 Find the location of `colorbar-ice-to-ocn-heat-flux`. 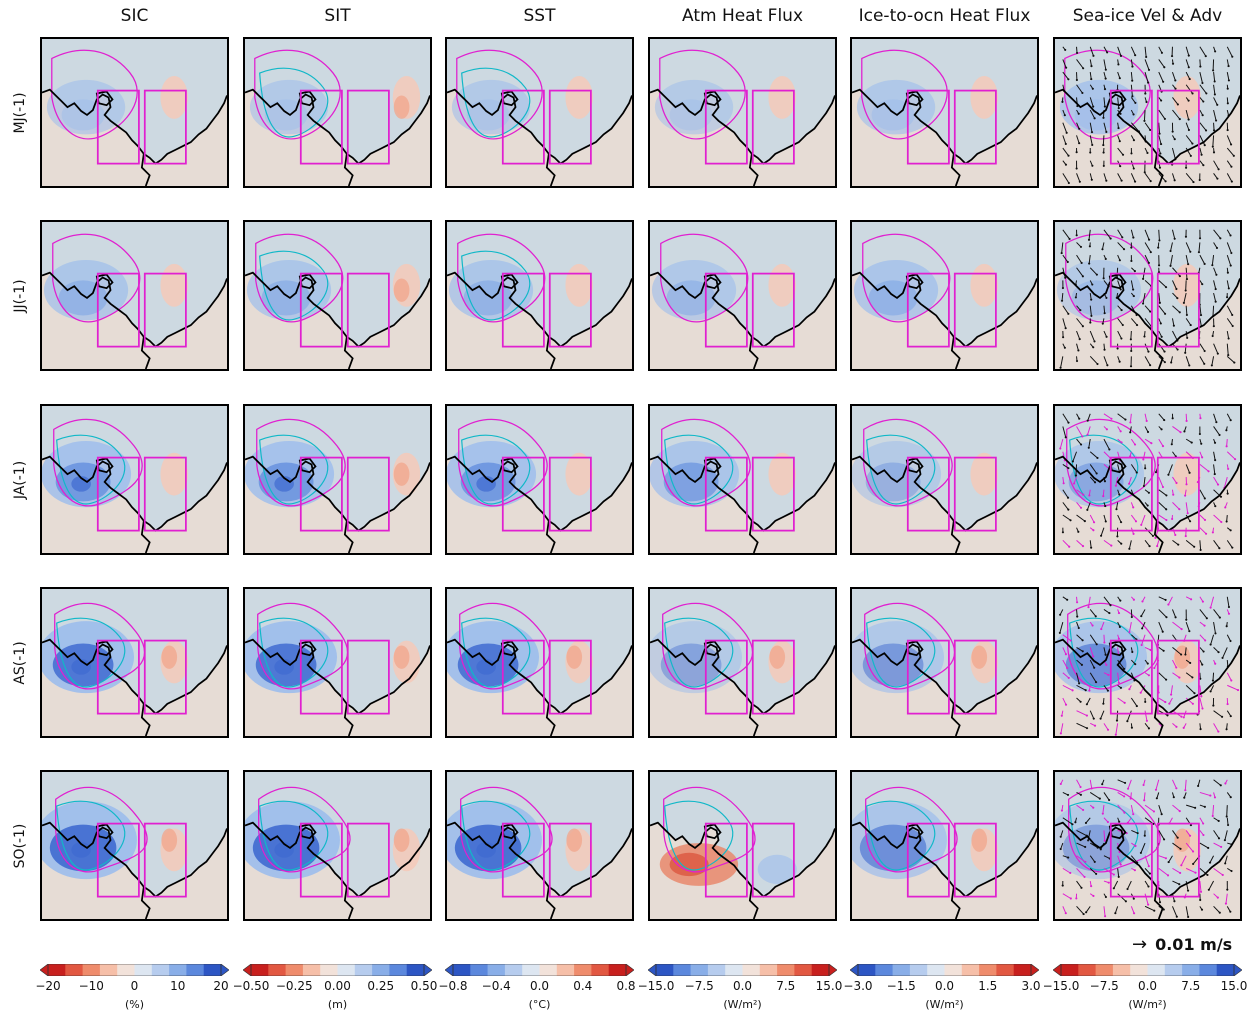

colorbar-ice-to-ocn-heat-flux is located at coordinates (944, 970).